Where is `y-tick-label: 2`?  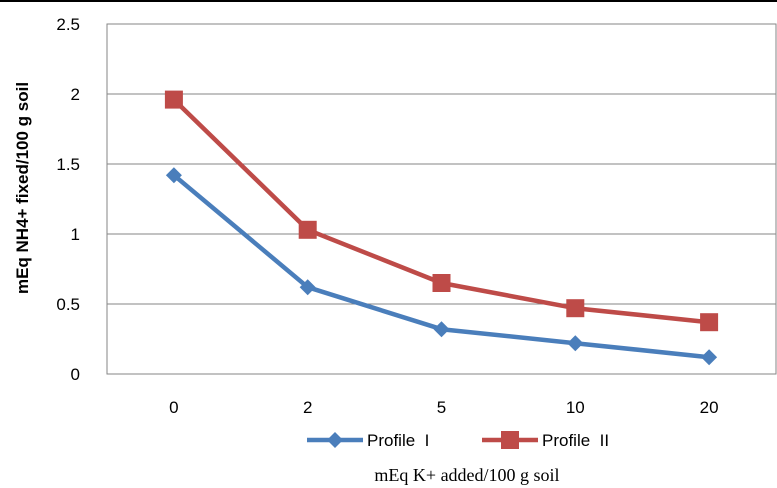 y-tick-label: 2 is located at coordinates (75, 94).